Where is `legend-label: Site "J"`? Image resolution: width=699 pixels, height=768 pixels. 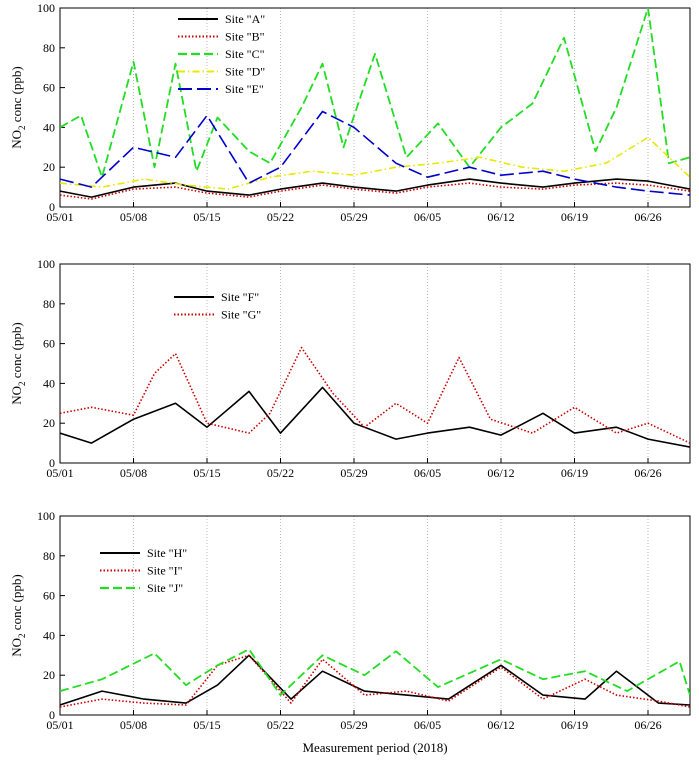
legend-label: Site "J" is located at coordinates (165, 588).